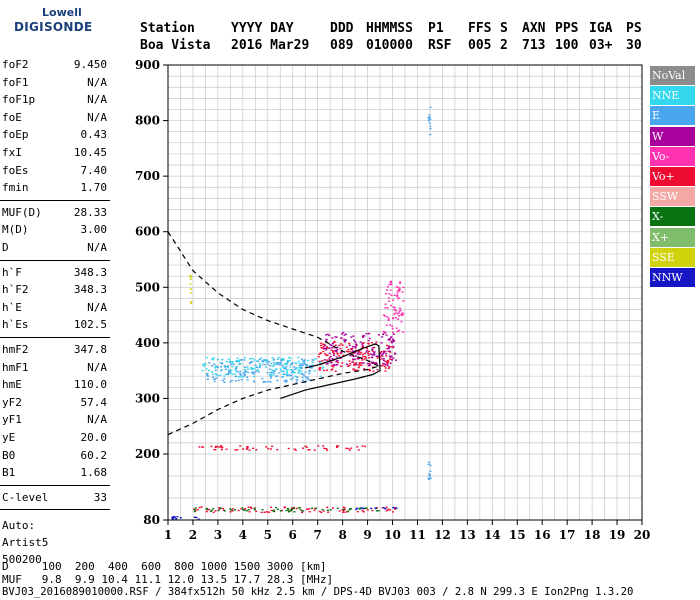 The height and width of the screenshot is (600, 700). What do you see at coordinates (534, 28) in the screenshot?
I see `header-label: AXN` at bounding box center [534, 28].